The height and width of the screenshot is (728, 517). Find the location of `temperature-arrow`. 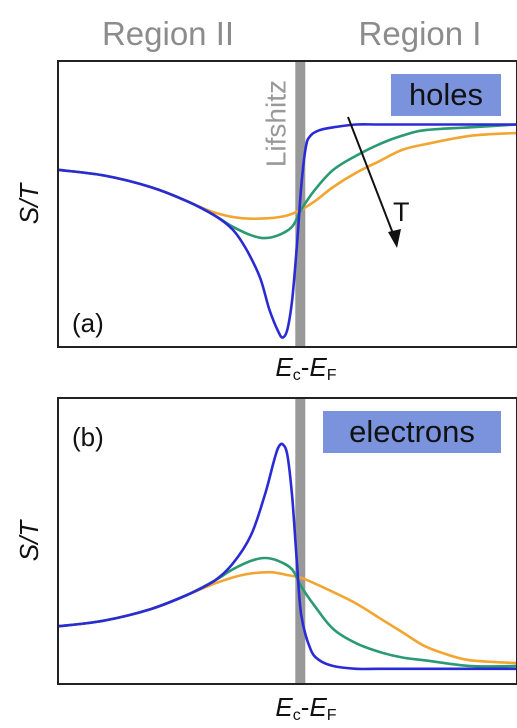

temperature-arrow is located at coordinates (372, 180).